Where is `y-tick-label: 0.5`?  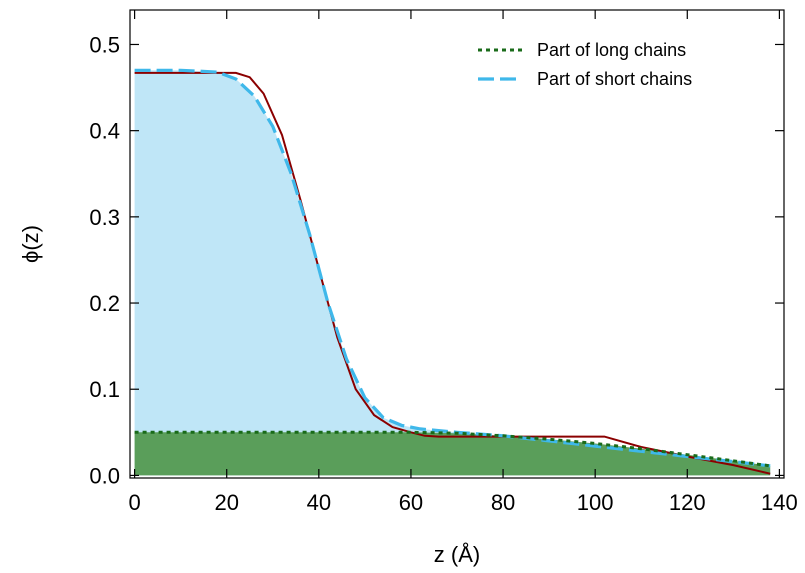
y-tick-label: 0.5 is located at coordinates (104, 44).